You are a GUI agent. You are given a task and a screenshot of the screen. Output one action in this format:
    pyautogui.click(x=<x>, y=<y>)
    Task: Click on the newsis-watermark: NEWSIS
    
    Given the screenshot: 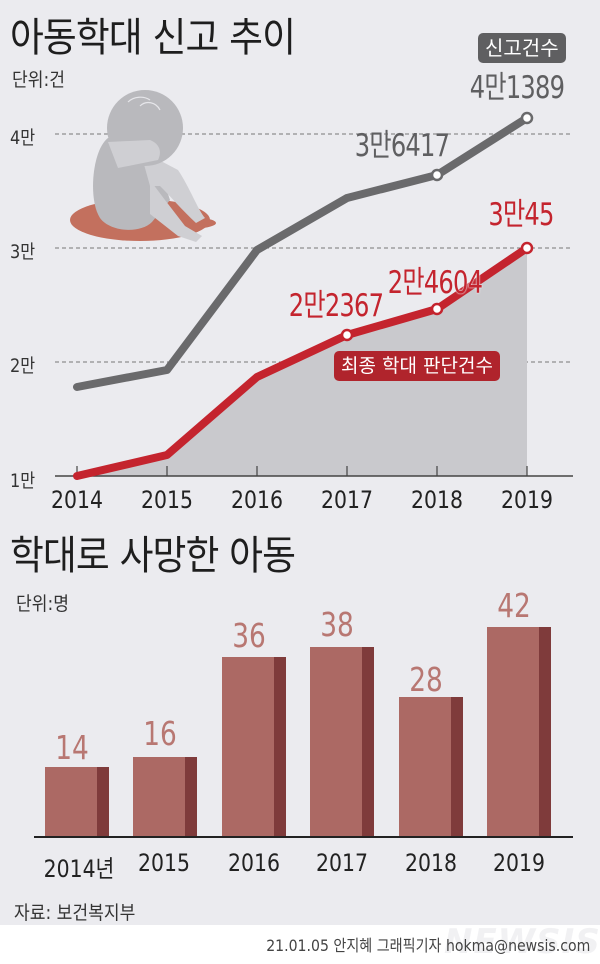 What is the action you would take?
    pyautogui.click(x=522, y=942)
    